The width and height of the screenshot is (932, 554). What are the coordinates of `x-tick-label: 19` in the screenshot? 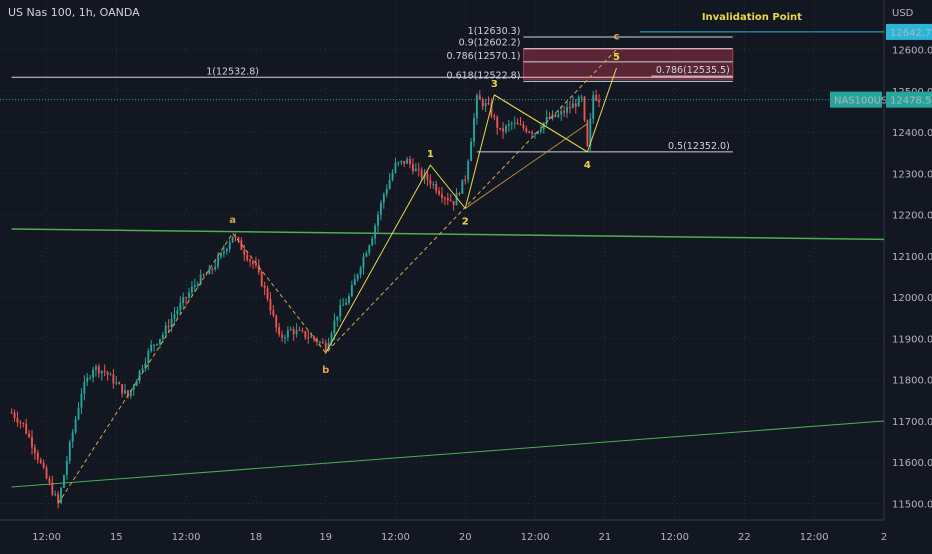 It's located at (325, 537).